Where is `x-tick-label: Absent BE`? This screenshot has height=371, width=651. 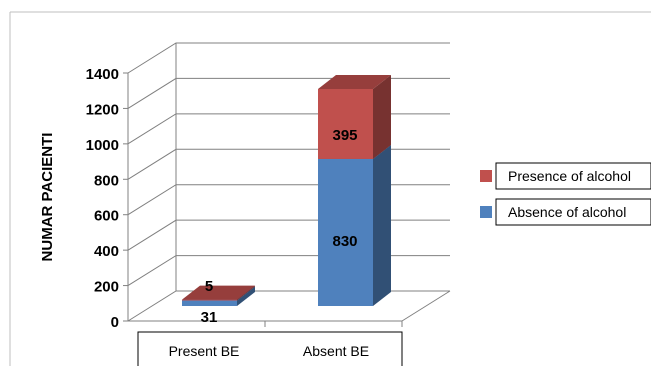 x-tick-label: Absent BE is located at coordinates (336, 351).